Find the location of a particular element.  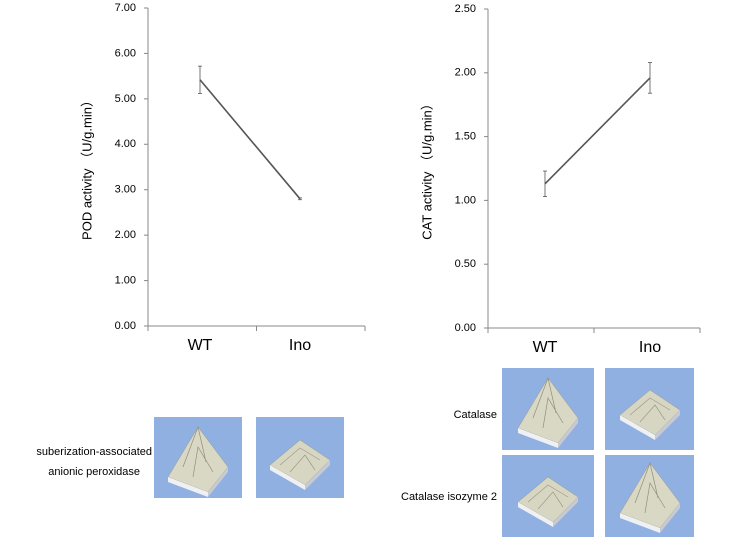

panel-label: Catalase is located at coordinates (475, 415).